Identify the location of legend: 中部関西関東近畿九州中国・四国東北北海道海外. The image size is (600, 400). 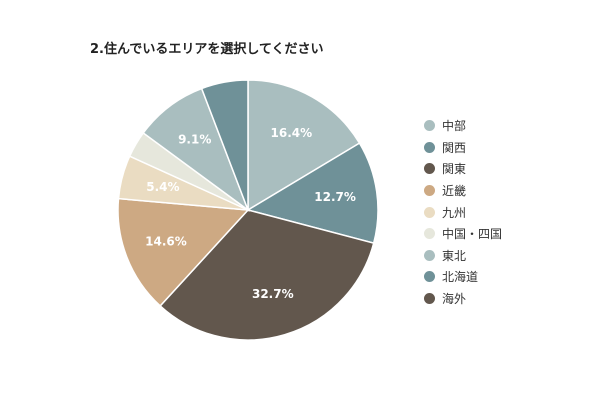
(463, 212).